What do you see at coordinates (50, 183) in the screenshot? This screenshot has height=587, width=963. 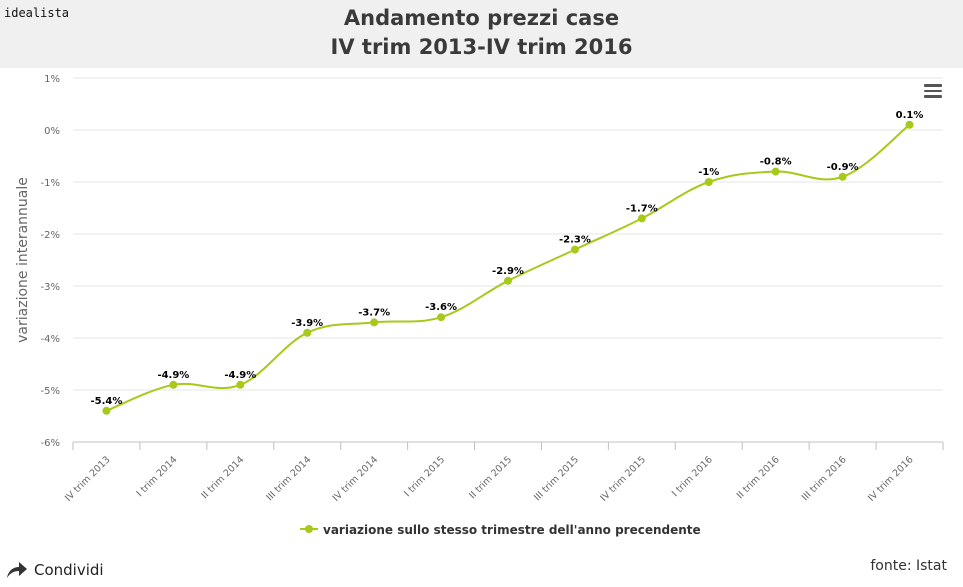 I see `y-tick-label: -1%` at bounding box center [50, 183].